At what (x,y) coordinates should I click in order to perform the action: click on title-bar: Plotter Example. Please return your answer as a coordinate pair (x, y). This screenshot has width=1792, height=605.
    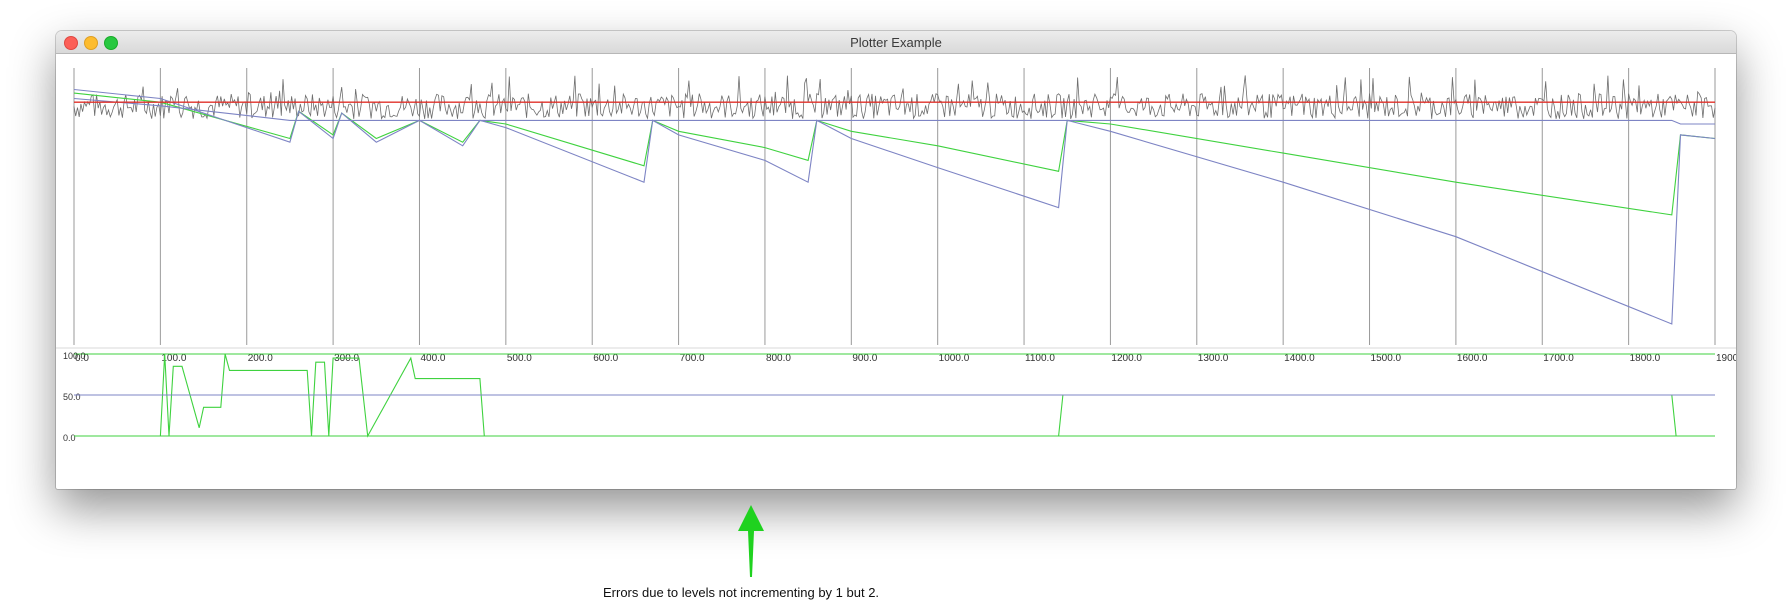
    Looking at the image, I should click on (896, 42).